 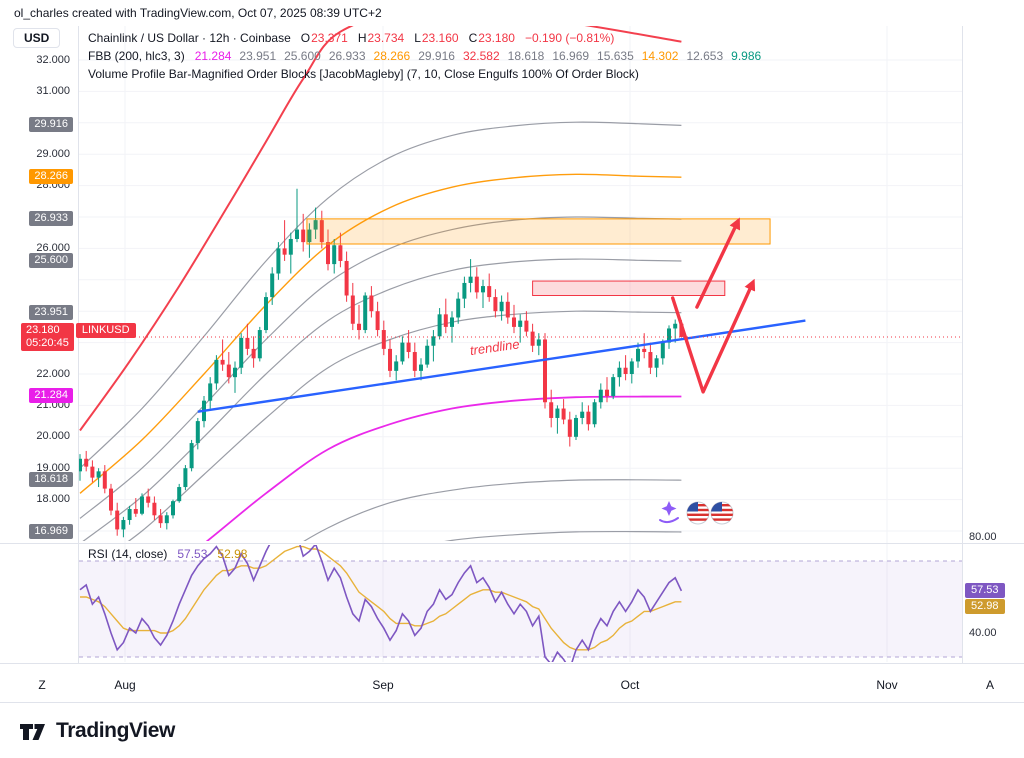 What do you see at coordinates (51, 396) in the screenshot?
I see `price-badge: 21.284` at bounding box center [51, 396].